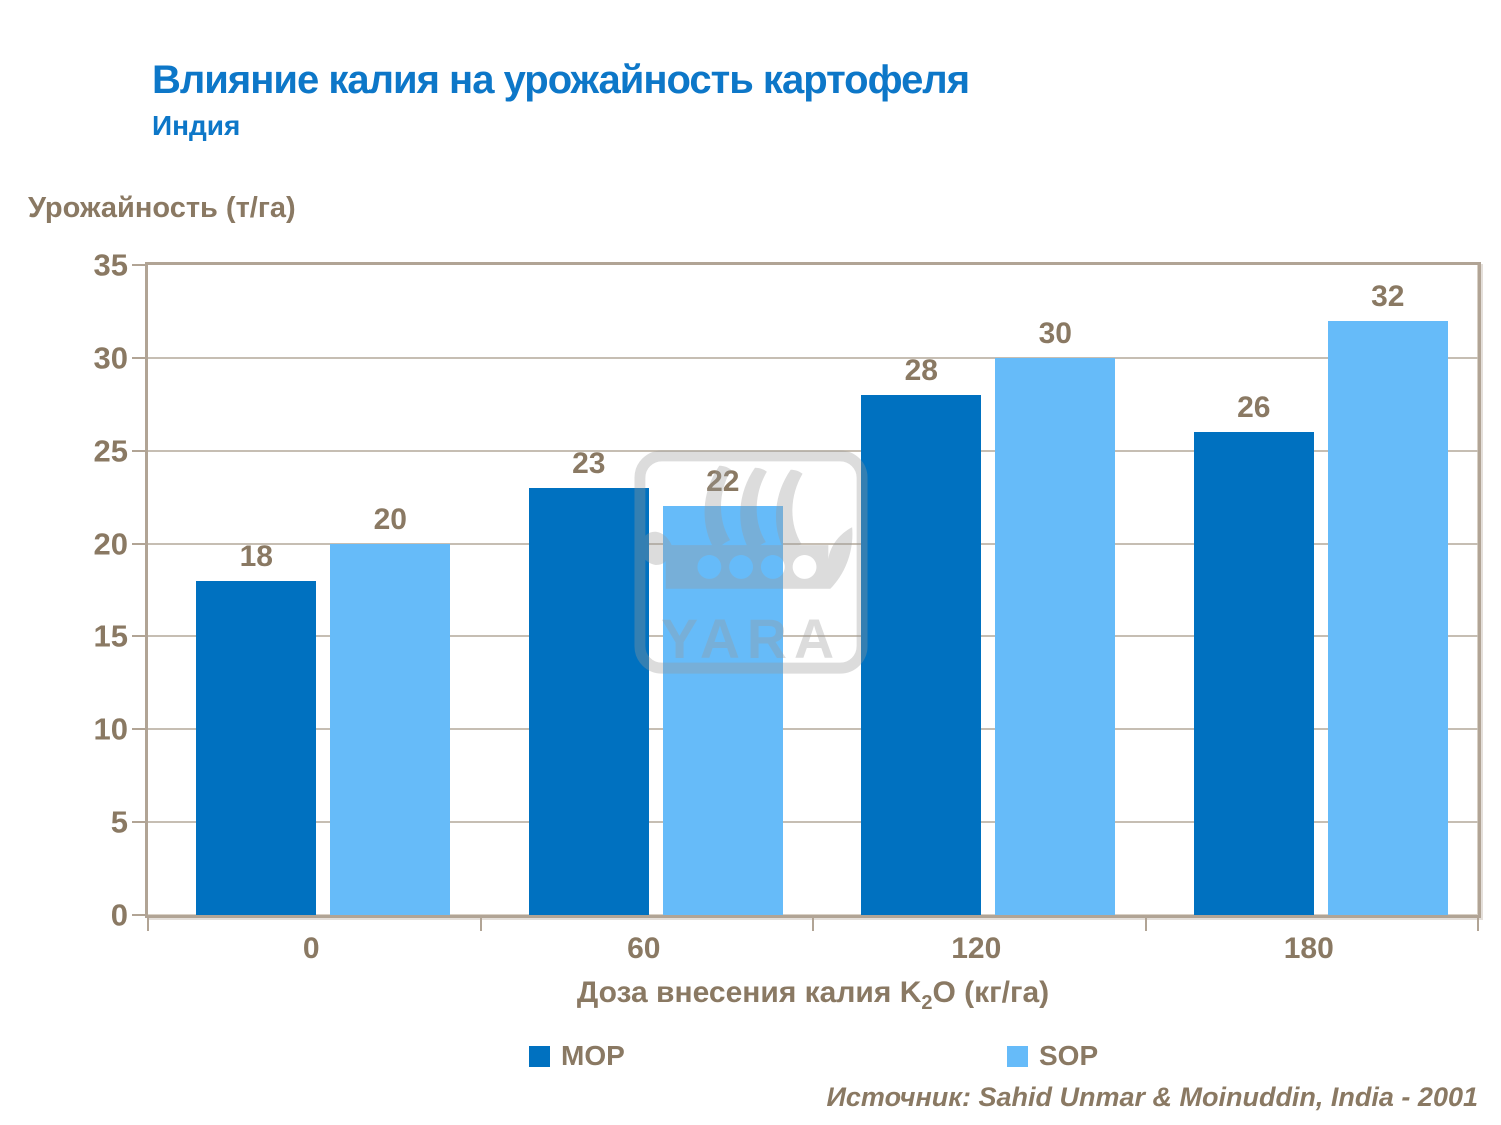 This screenshot has width=1501, height=1125. What do you see at coordinates (119, 822) in the screenshot?
I see `y-tick-label-5: 5` at bounding box center [119, 822].